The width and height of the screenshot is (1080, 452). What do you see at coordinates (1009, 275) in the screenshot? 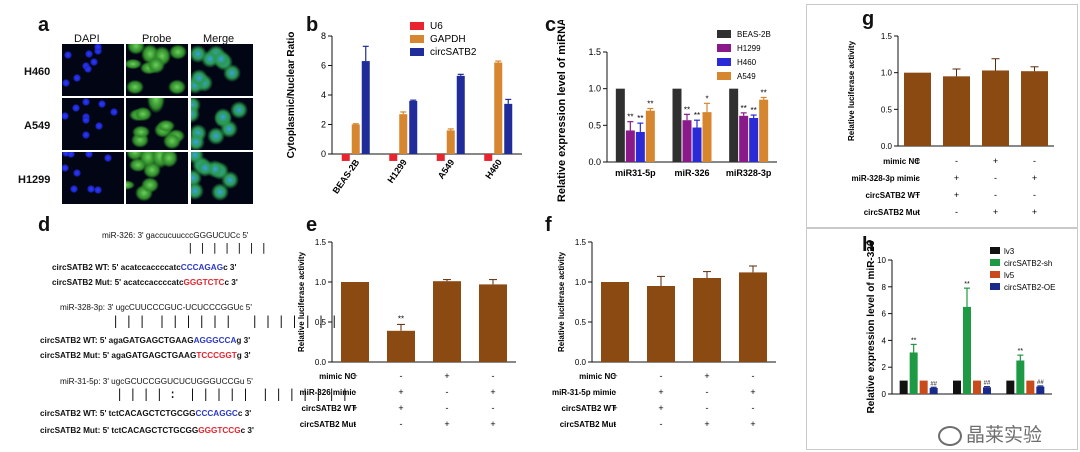
I see `legend-label: lv5` at bounding box center [1009, 275].